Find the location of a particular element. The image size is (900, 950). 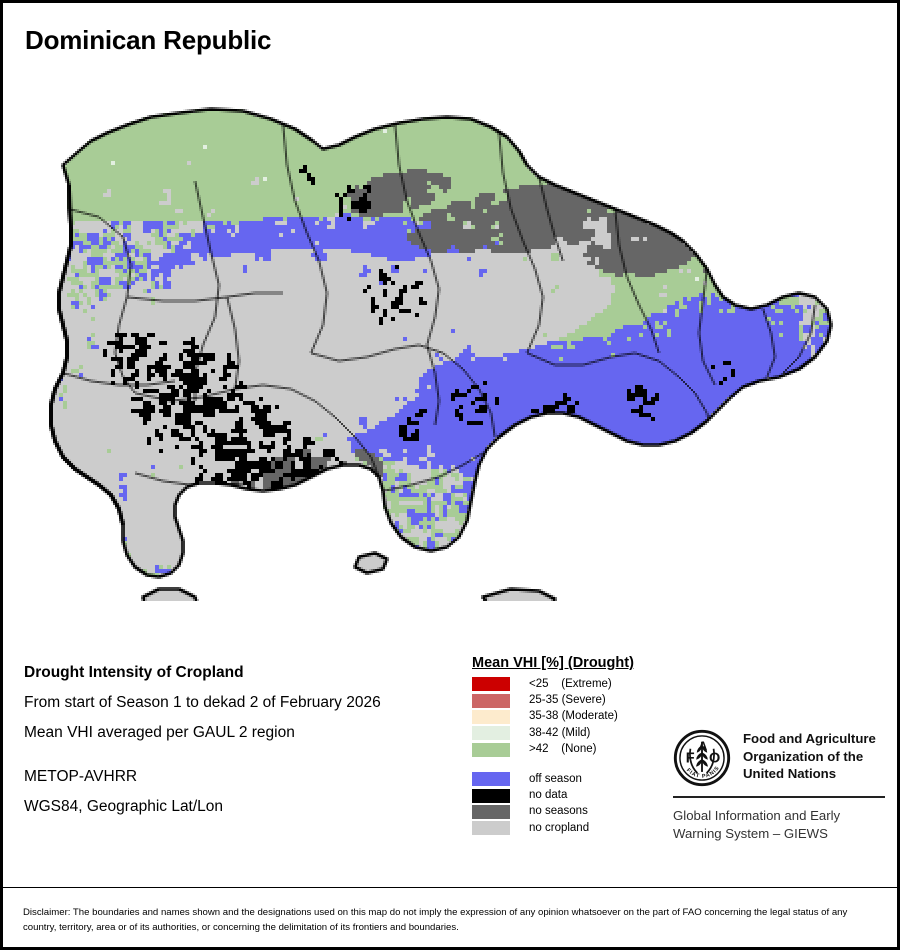

legend-swatch-mild is located at coordinates (491, 733).